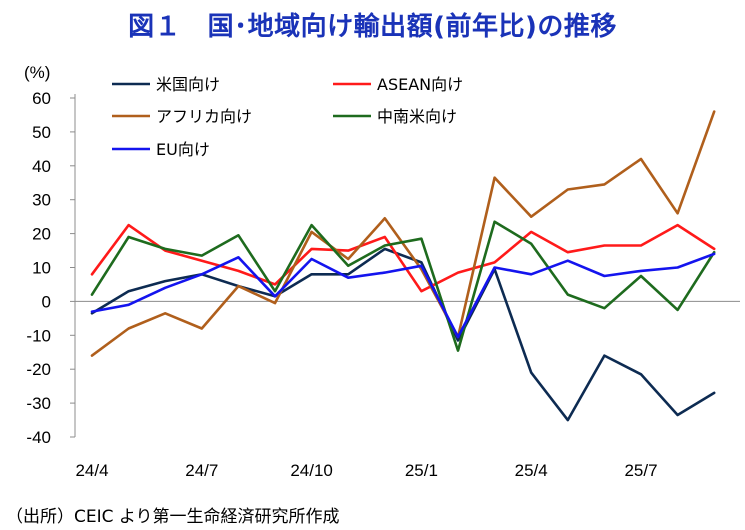 The width and height of the screenshot is (745, 530). I want to click on legend-item: ASEAN向け, so click(398, 84).